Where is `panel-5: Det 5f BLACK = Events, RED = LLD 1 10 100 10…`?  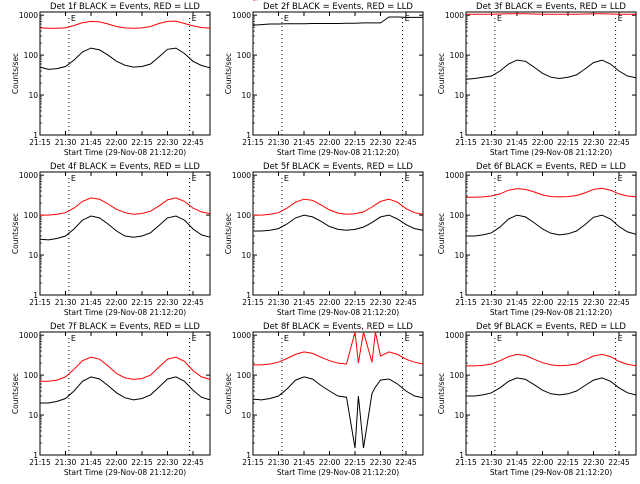 panel-5: Det 5f BLACK = Events, RED = LLD 1 10 100 10… is located at coordinates (324, 239).